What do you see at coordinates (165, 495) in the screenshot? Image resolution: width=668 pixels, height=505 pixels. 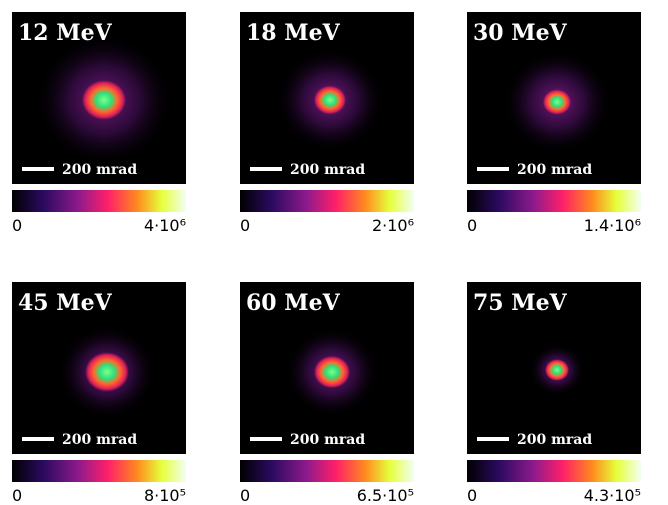 I see `colorbar-max: 8·10⁵` at bounding box center [165, 495].